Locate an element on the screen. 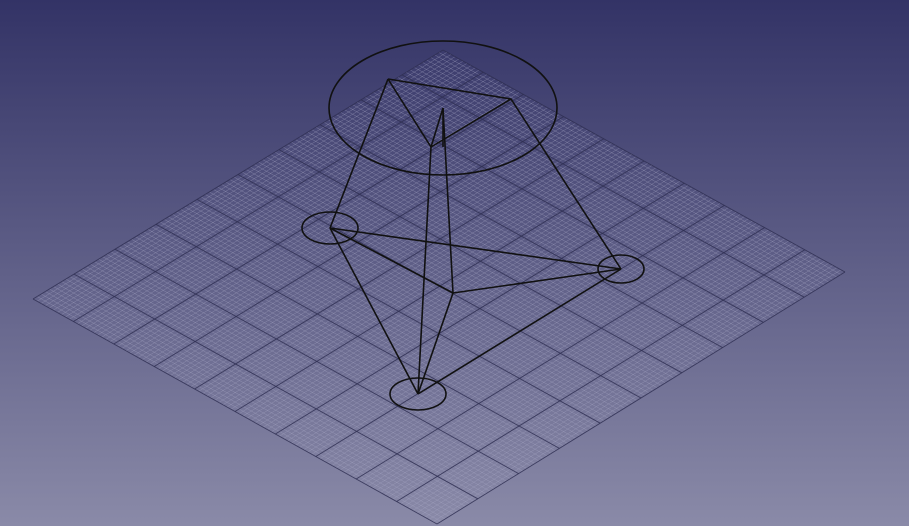 Image resolution: width=909 pixels, height=526 pixels. center-vertical-edge is located at coordinates (448, 200).